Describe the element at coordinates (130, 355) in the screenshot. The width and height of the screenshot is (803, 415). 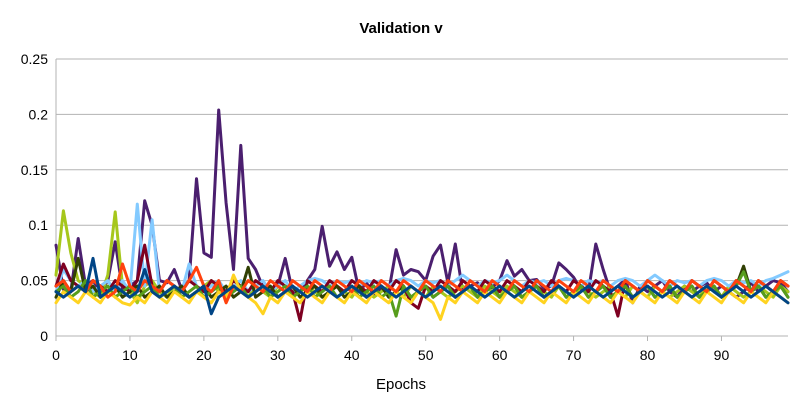
I see `x-tick-label: 10` at that location.